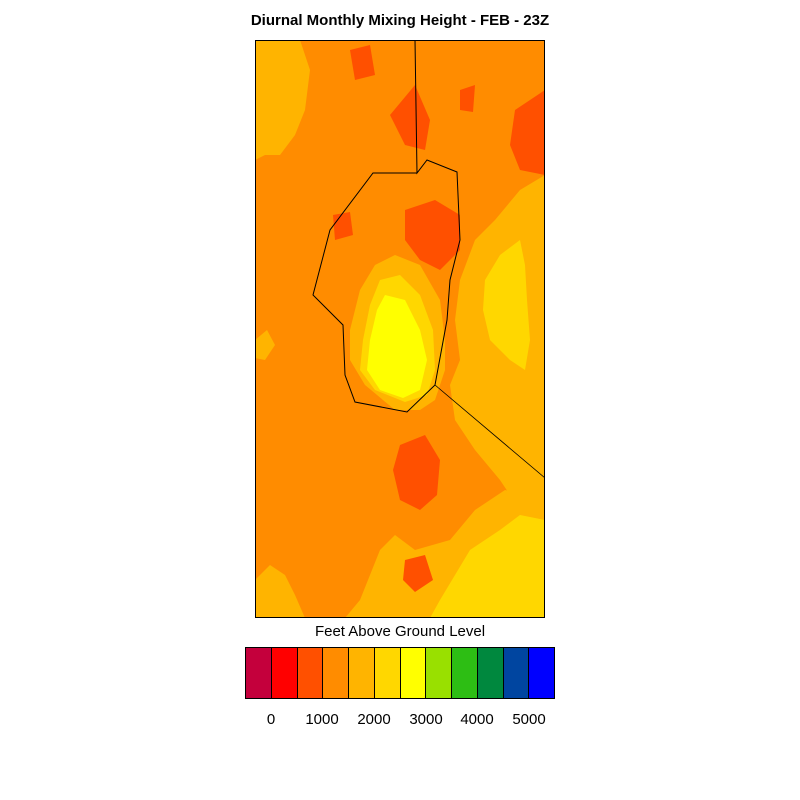  What do you see at coordinates (418, 573) in the screenshot?
I see `contour-region-bottom-spot` at bounding box center [418, 573].